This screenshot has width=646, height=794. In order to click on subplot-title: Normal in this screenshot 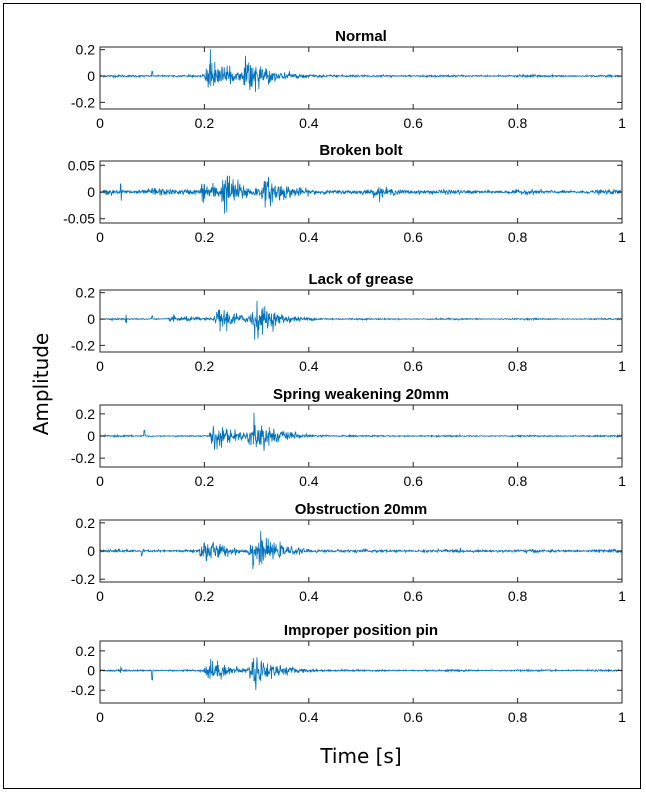, I will do `click(361, 36)`.